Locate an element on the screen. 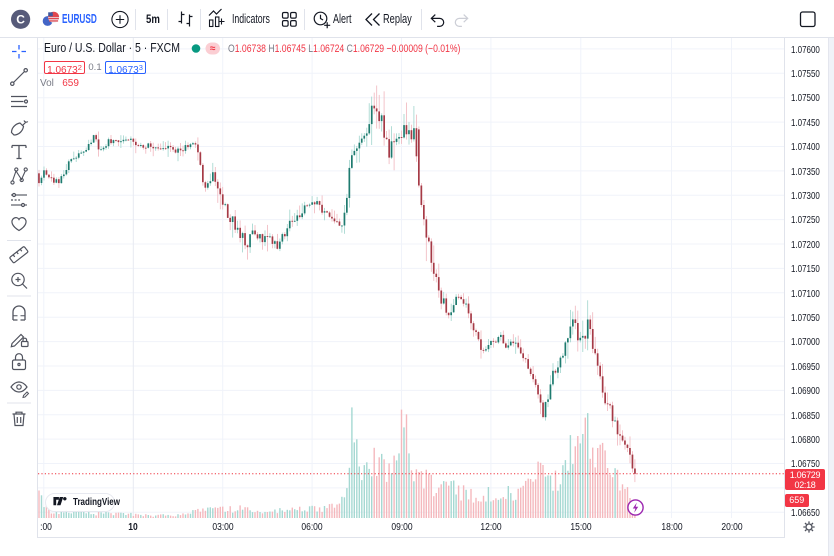 This screenshot has height=556, width=834. svg-text: C is located at coordinates (20, 20).